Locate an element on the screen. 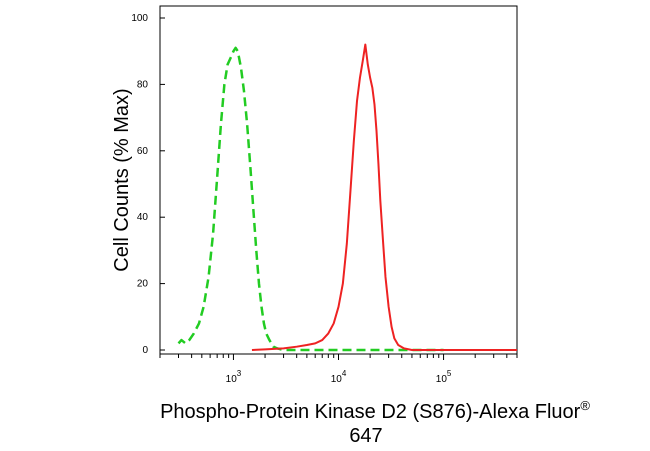 This screenshot has width=650, height=451. y-tick-label: 60 is located at coordinates (143, 151).